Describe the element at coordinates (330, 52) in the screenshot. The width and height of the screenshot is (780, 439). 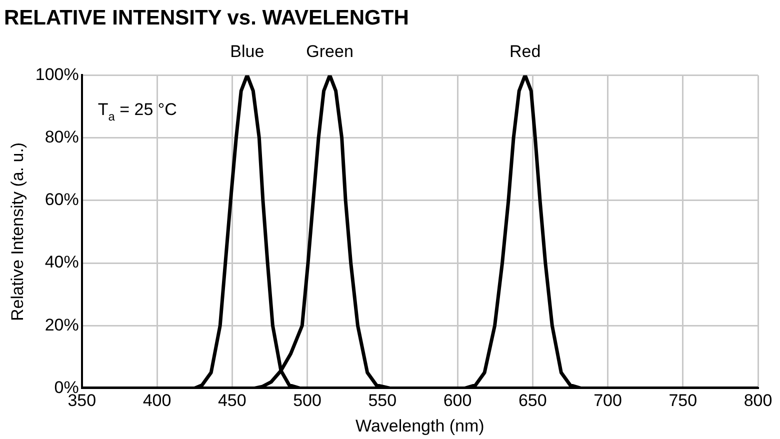
I see `series-label: Green` at that location.